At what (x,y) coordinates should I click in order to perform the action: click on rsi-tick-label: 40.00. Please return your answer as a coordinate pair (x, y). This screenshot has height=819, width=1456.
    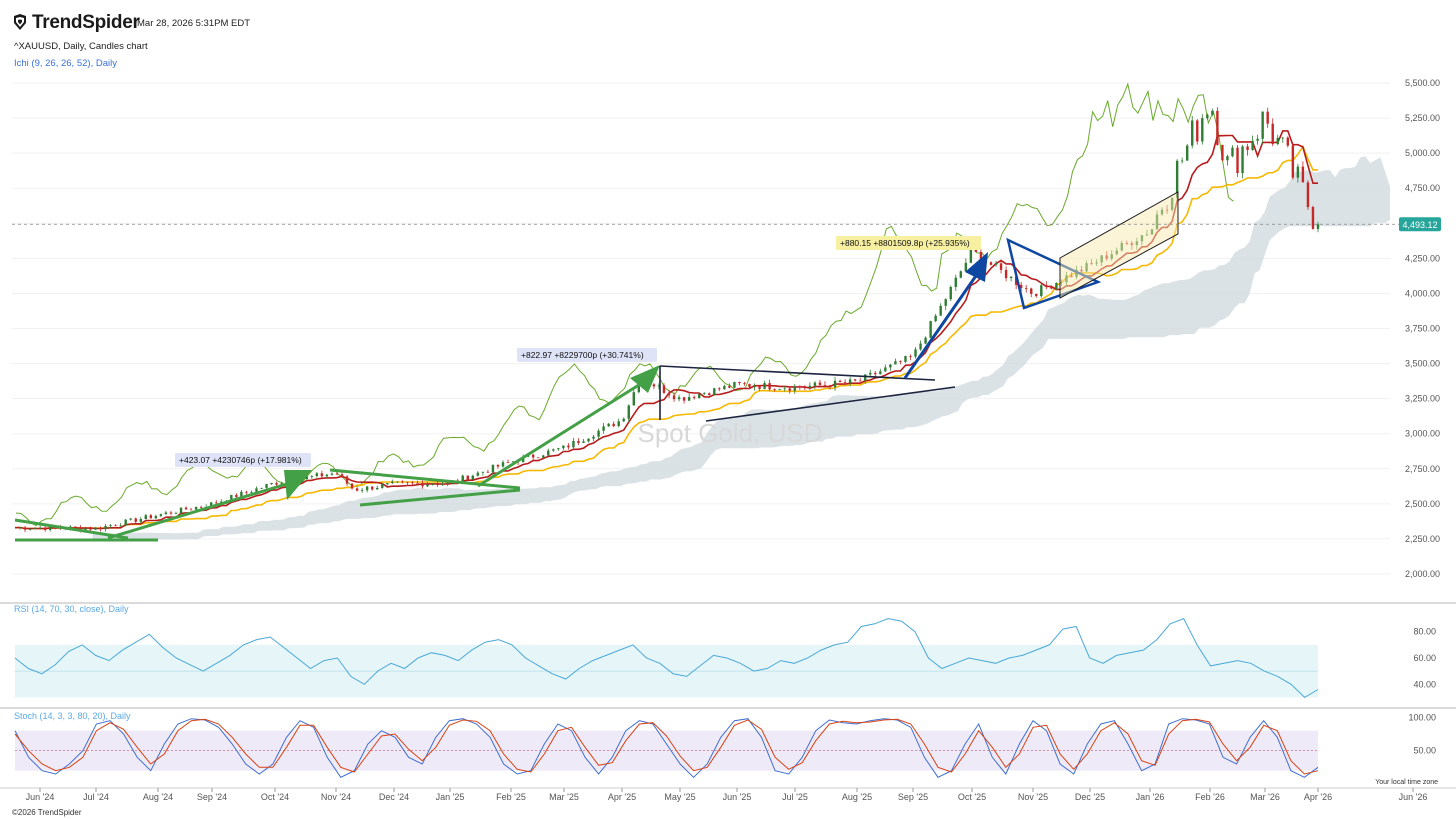
    Looking at the image, I should click on (1424, 684).